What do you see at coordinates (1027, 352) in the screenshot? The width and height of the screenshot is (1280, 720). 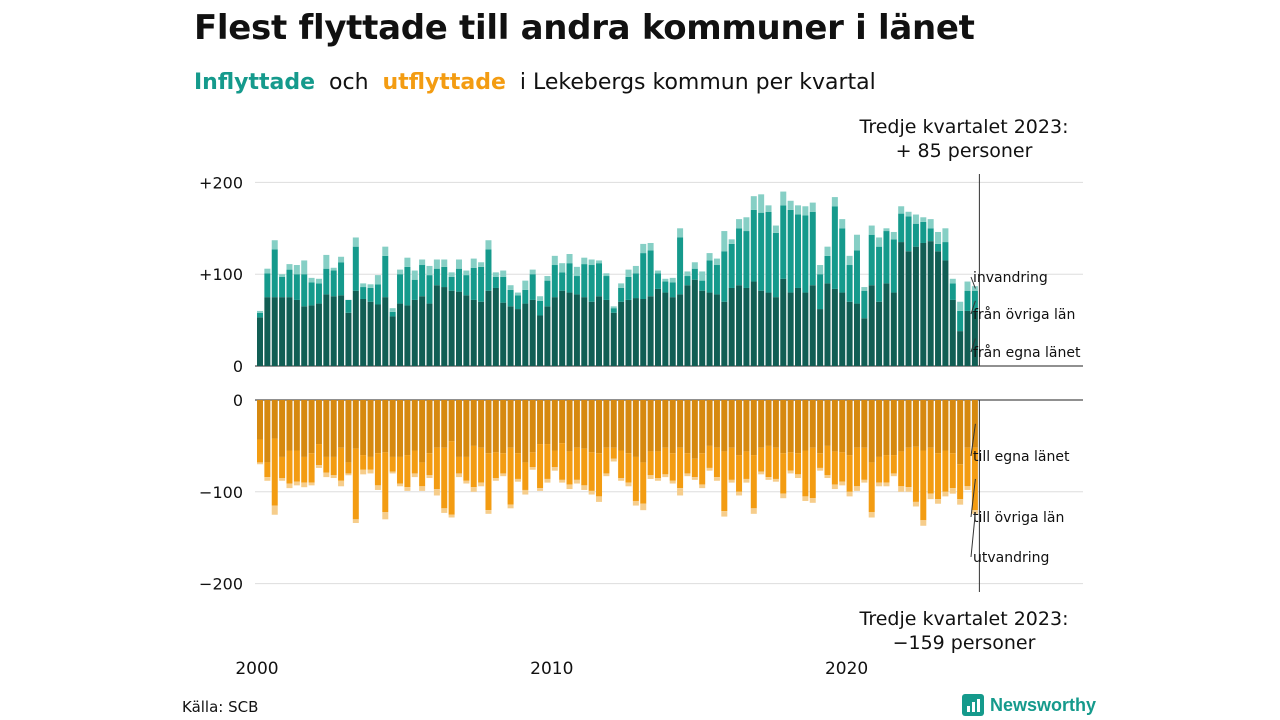 I see `stack-label-in: från egna länet` at bounding box center [1027, 352].